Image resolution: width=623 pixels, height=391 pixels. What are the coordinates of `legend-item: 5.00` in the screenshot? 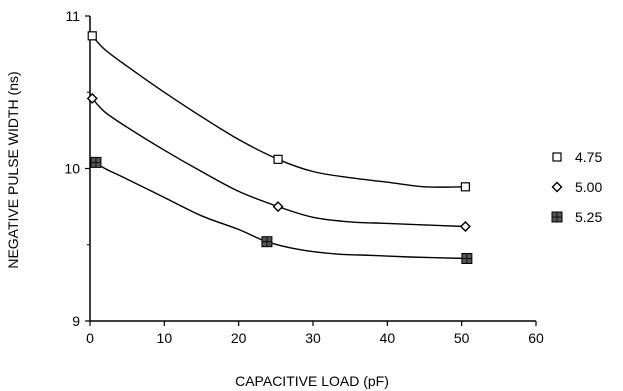 It's located at (576, 187).